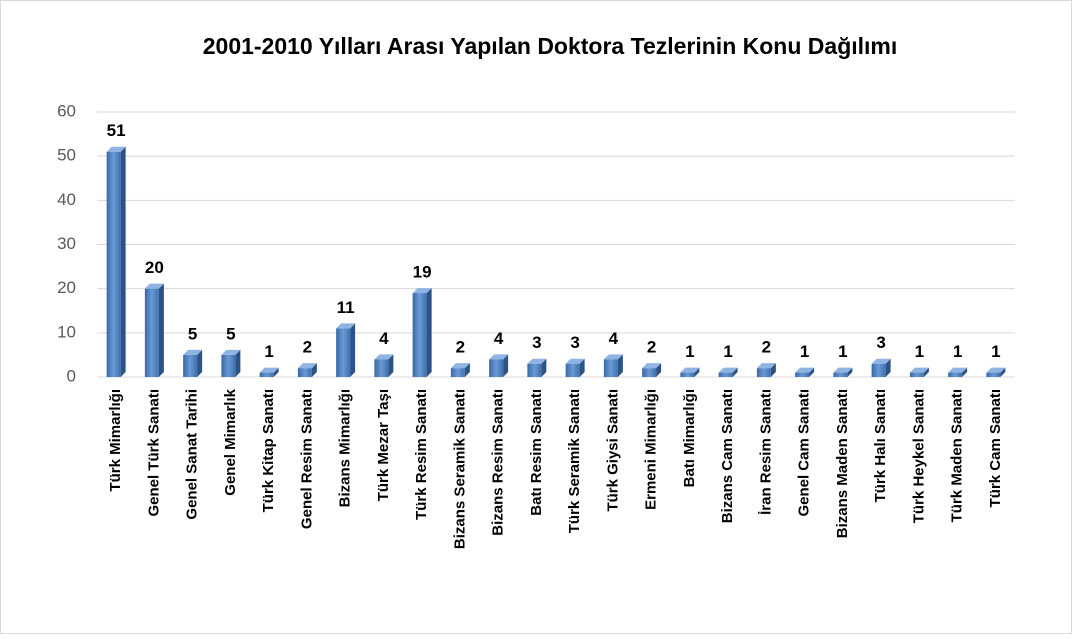 The image size is (1072, 639). What do you see at coordinates (421, 454) in the screenshot?
I see `x-tick-label: Türk Resim Sanatı` at bounding box center [421, 454].